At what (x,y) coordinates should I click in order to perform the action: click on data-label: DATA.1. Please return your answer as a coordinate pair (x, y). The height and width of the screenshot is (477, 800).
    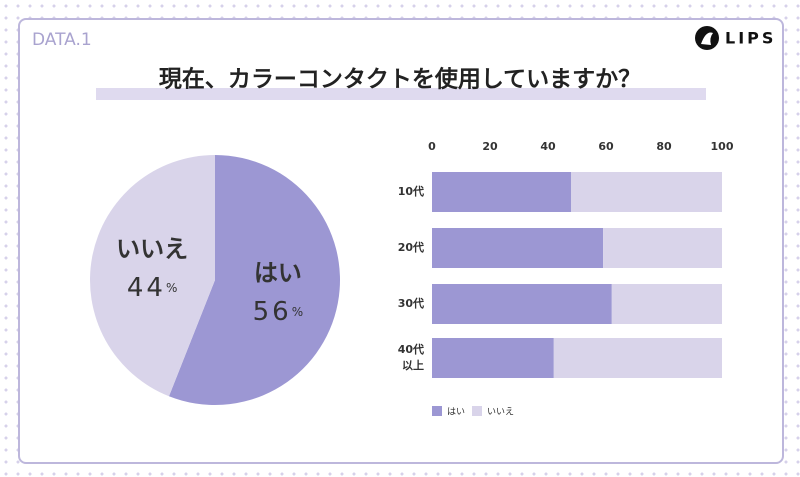
    Looking at the image, I should click on (62, 40).